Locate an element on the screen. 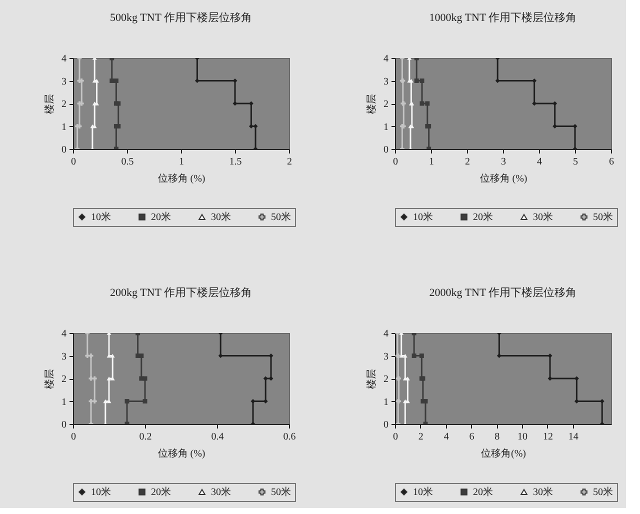  x-tick-label: 1.5 is located at coordinates (235, 162).